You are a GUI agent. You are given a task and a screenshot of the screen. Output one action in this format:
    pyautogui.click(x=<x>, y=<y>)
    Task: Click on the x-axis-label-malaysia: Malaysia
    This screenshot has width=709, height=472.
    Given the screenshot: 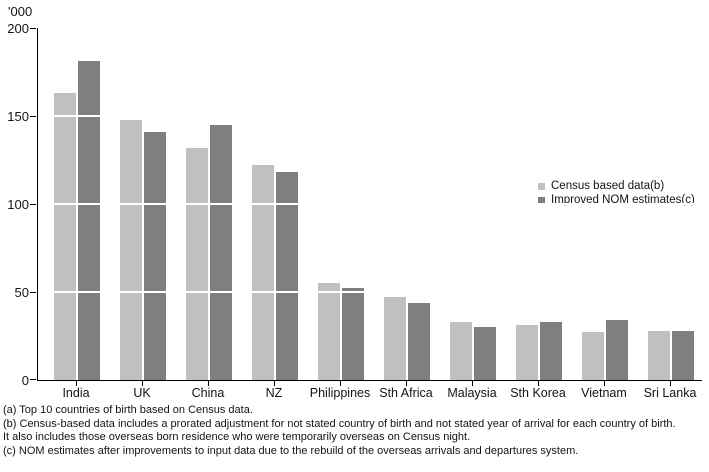 What is the action you would take?
    pyautogui.click(x=472, y=393)
    